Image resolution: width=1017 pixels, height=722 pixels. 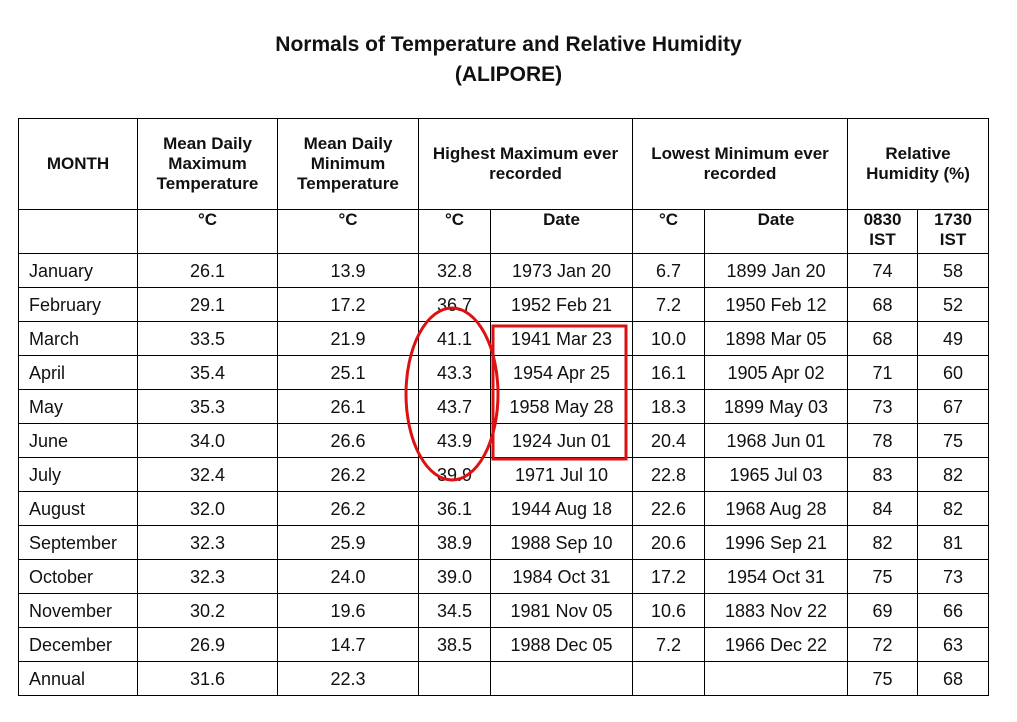 What do you see at coordinates (776, 610) in the screenshot?
I see `value-cell: 1883 Nov 22` at bounding box center [776, 610].